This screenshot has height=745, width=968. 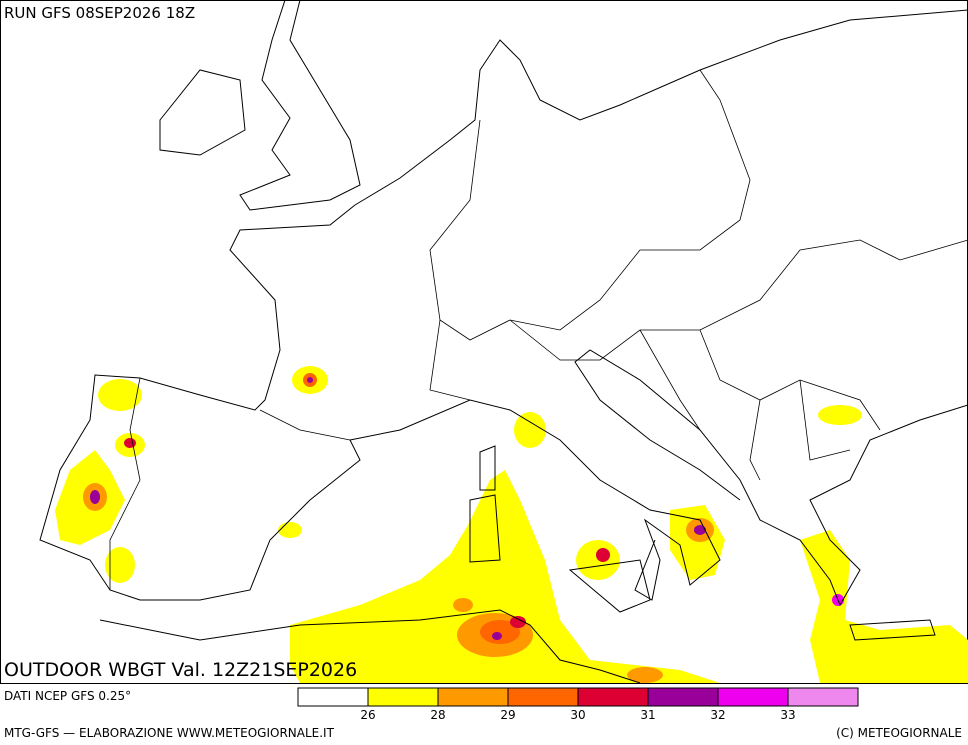 What do you see at coordinates (787, 715) in the screenshot?
I see `legend-tick-label: 33` at bounding box center [787, 715].